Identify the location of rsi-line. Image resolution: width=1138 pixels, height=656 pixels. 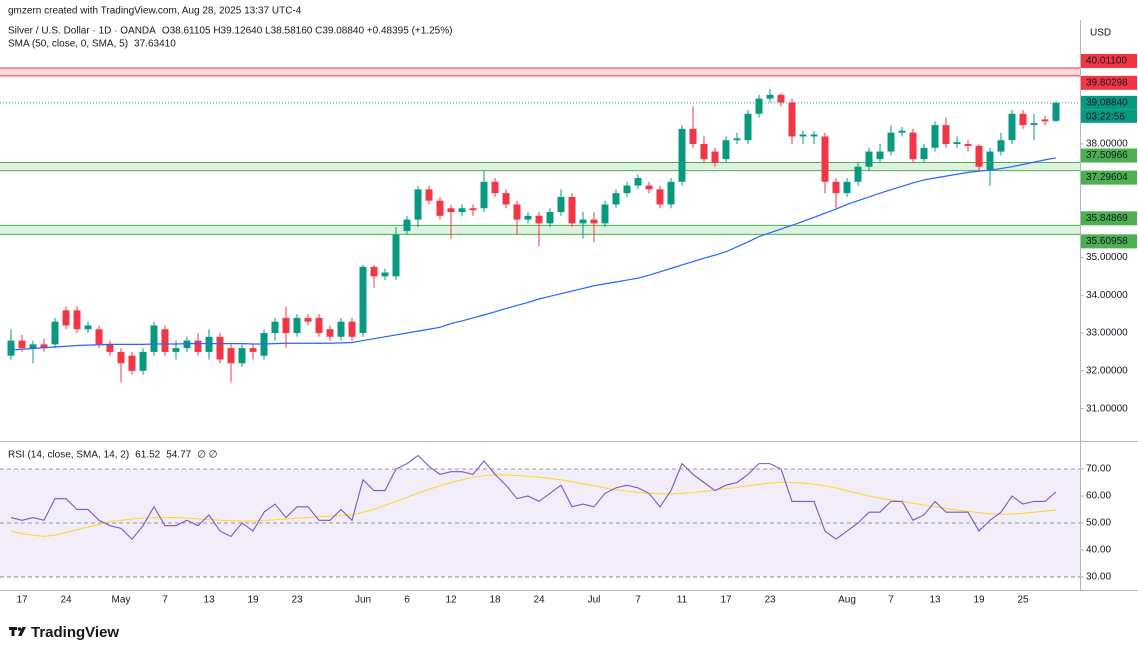
(533, 506).